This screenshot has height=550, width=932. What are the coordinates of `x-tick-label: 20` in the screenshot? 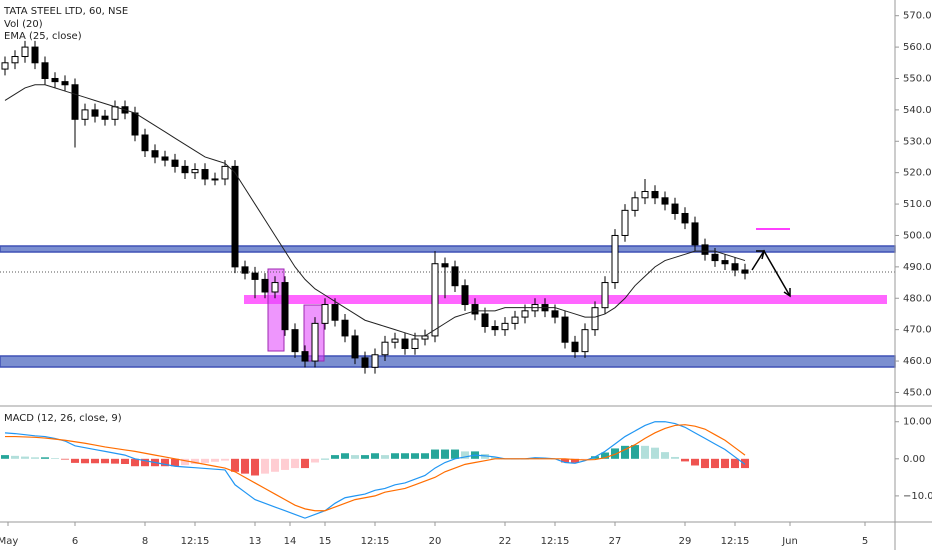 It's located at (435, 541).